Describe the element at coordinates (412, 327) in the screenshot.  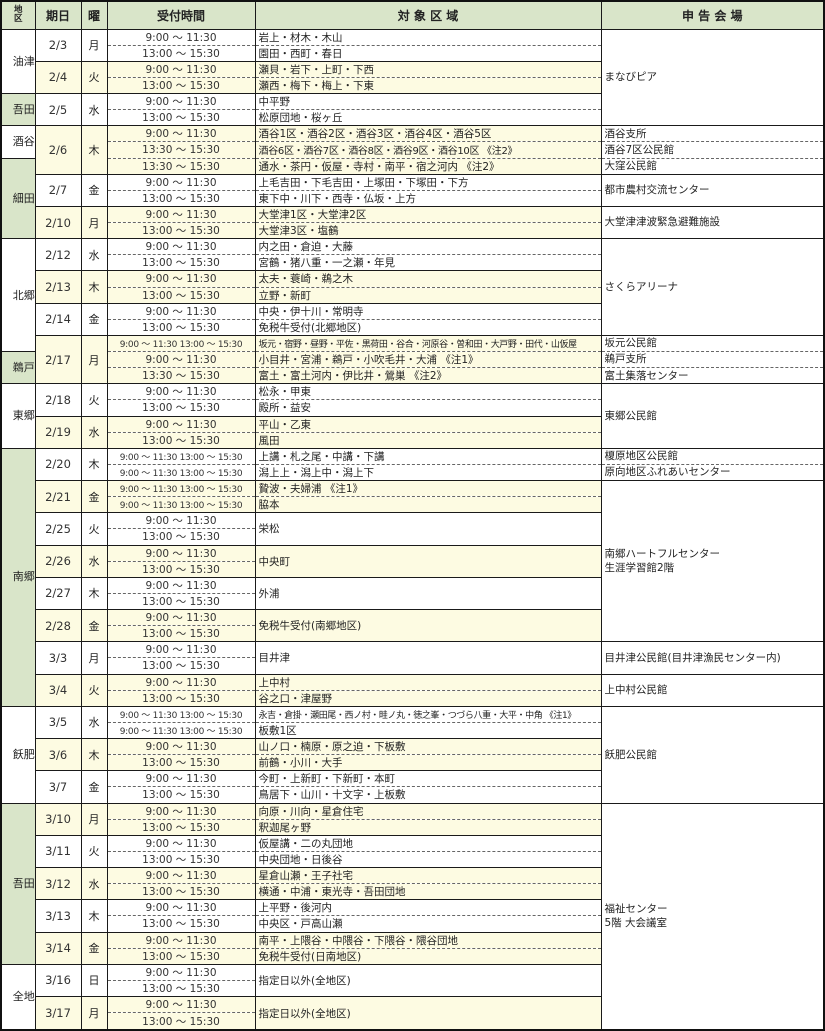
I see `schedule-row: 13:00 ～ 15:30 免税牛受付(北郷地区)` at that location.